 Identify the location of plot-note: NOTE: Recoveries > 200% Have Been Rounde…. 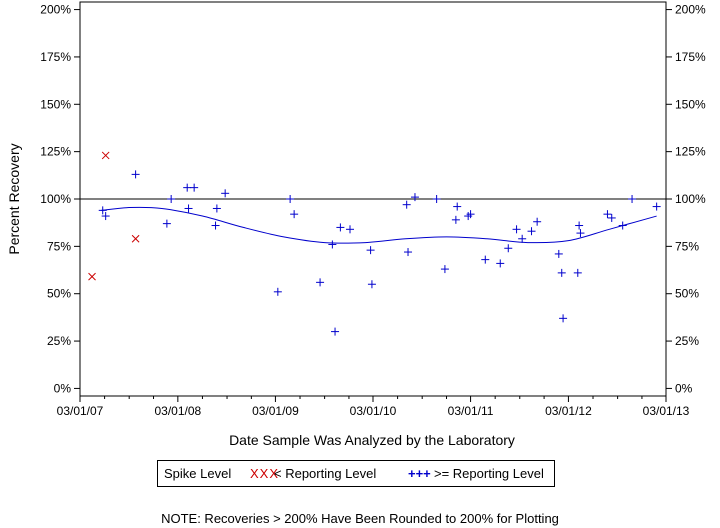
(360, 518).